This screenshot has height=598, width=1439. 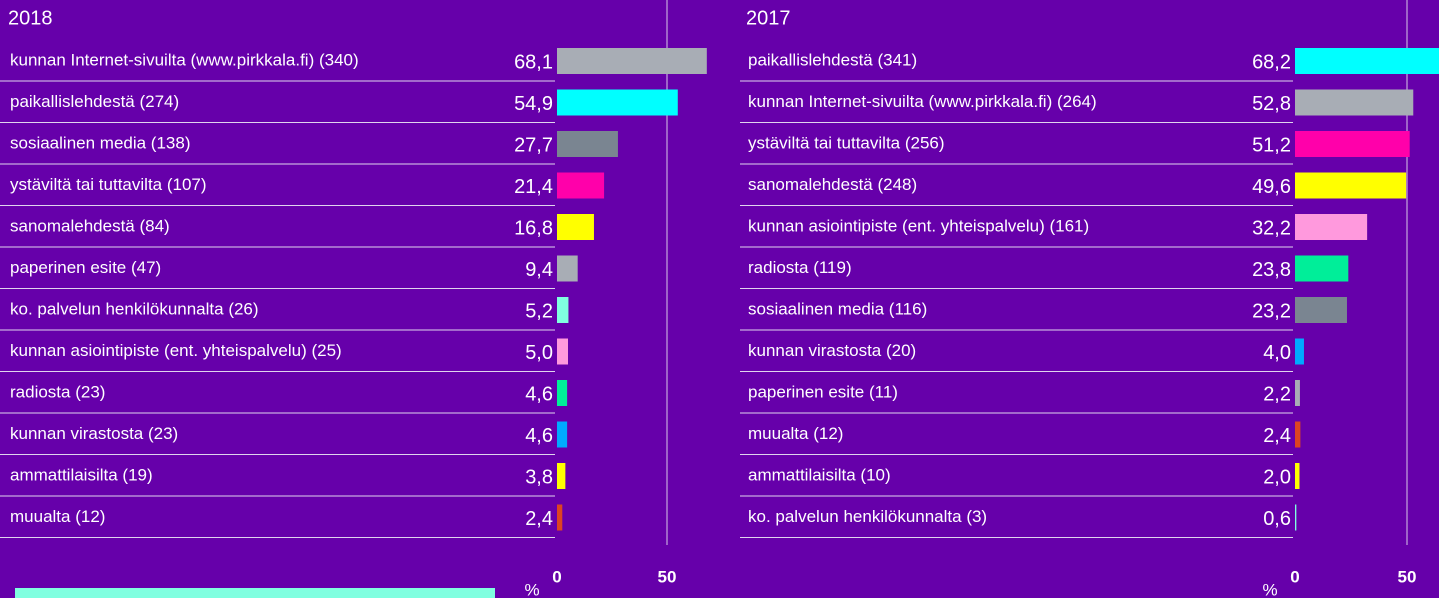 What do you see at coordinates (100, 142) in the screenshot?
I see `category-label: sosiaalinen media (138)` at bounding box center [100, 142].